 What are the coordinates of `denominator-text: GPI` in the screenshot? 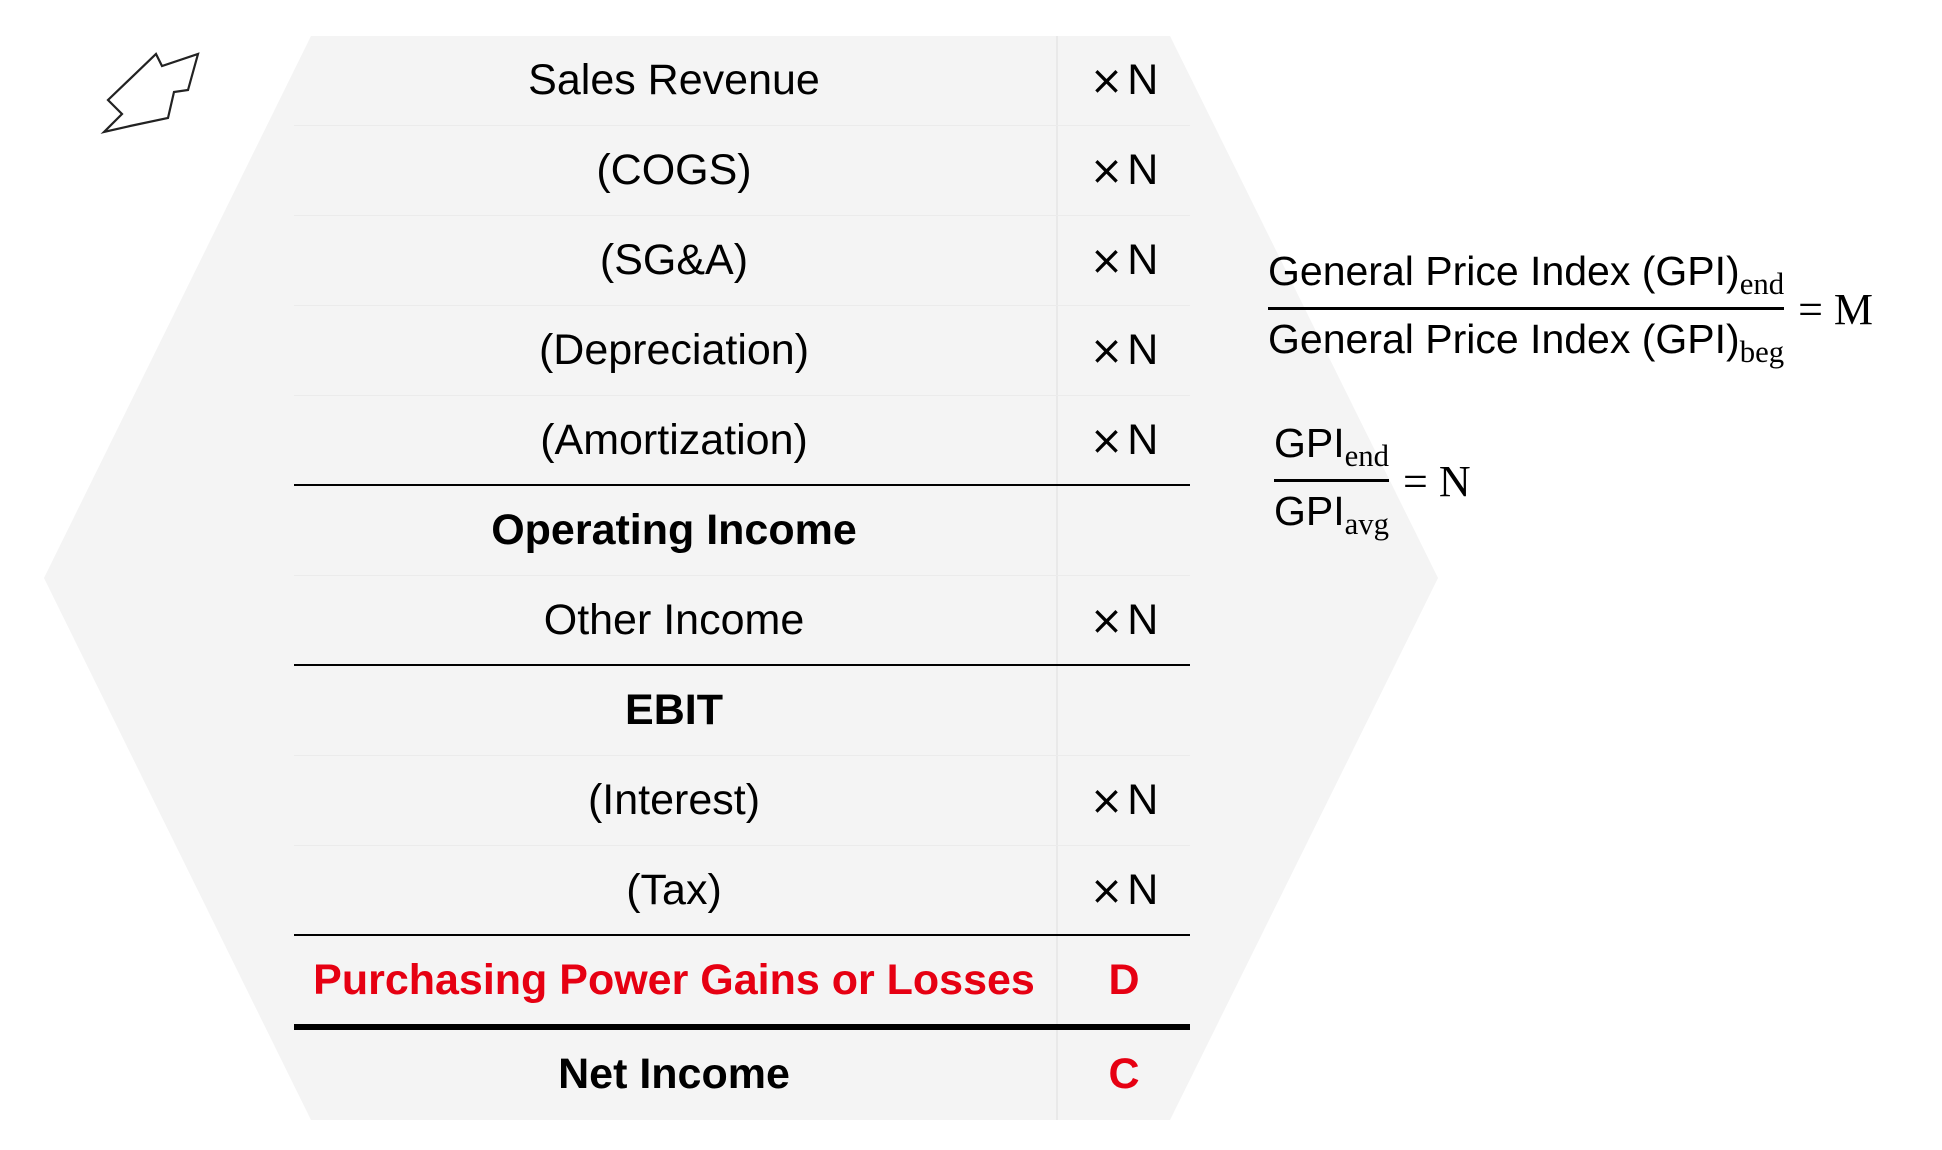 It's located at (1309, 510).